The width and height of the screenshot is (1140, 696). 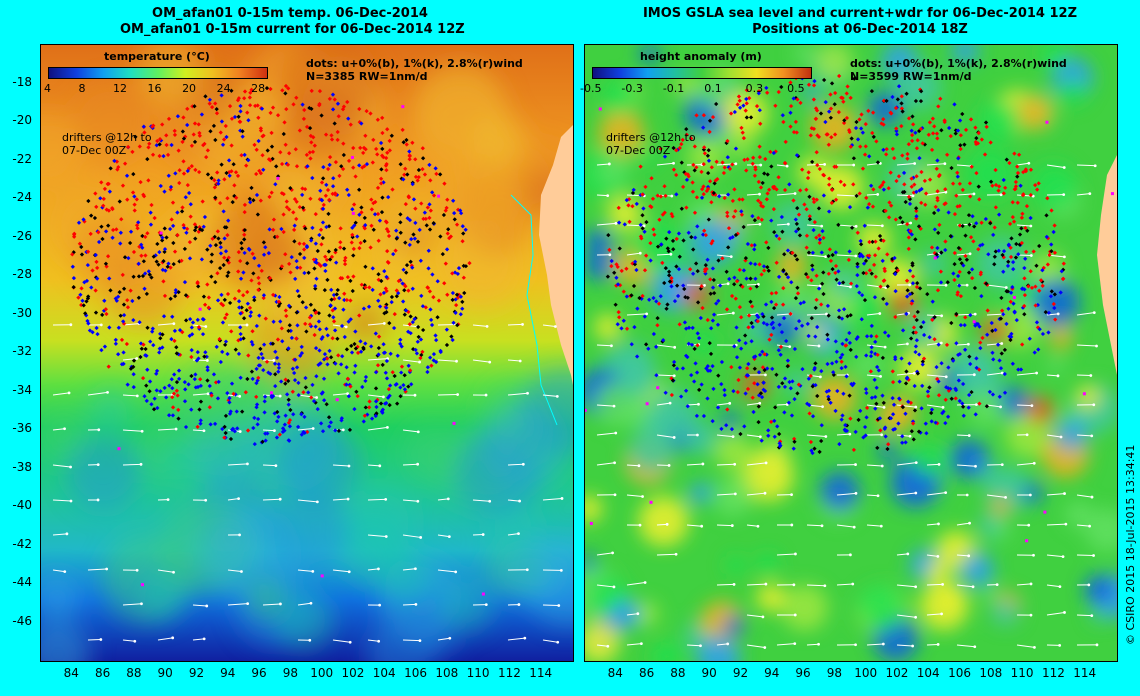 I want to click on left-dots-count: N=3385 RW=1nm/d, so click(x=367, y=76).